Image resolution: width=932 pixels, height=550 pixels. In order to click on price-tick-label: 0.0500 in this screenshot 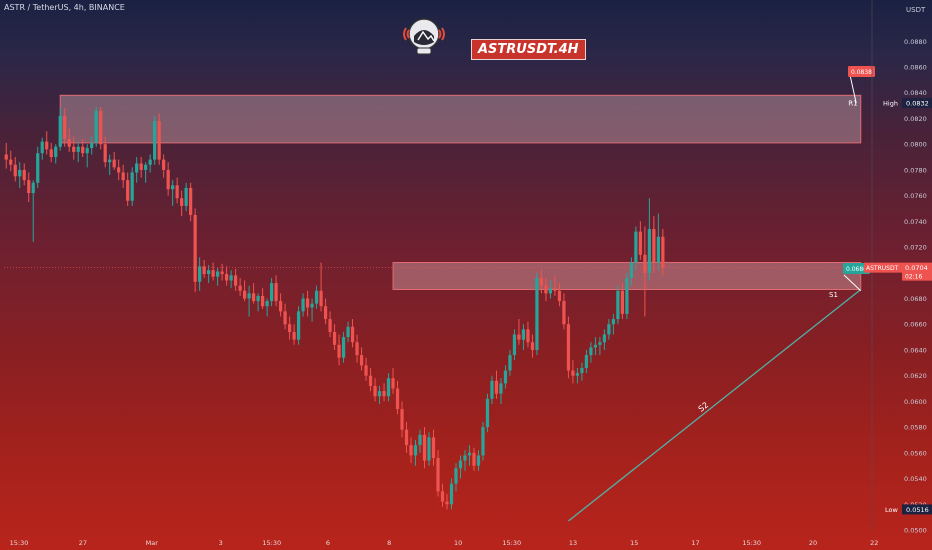, I will do `click(915, 531)`.